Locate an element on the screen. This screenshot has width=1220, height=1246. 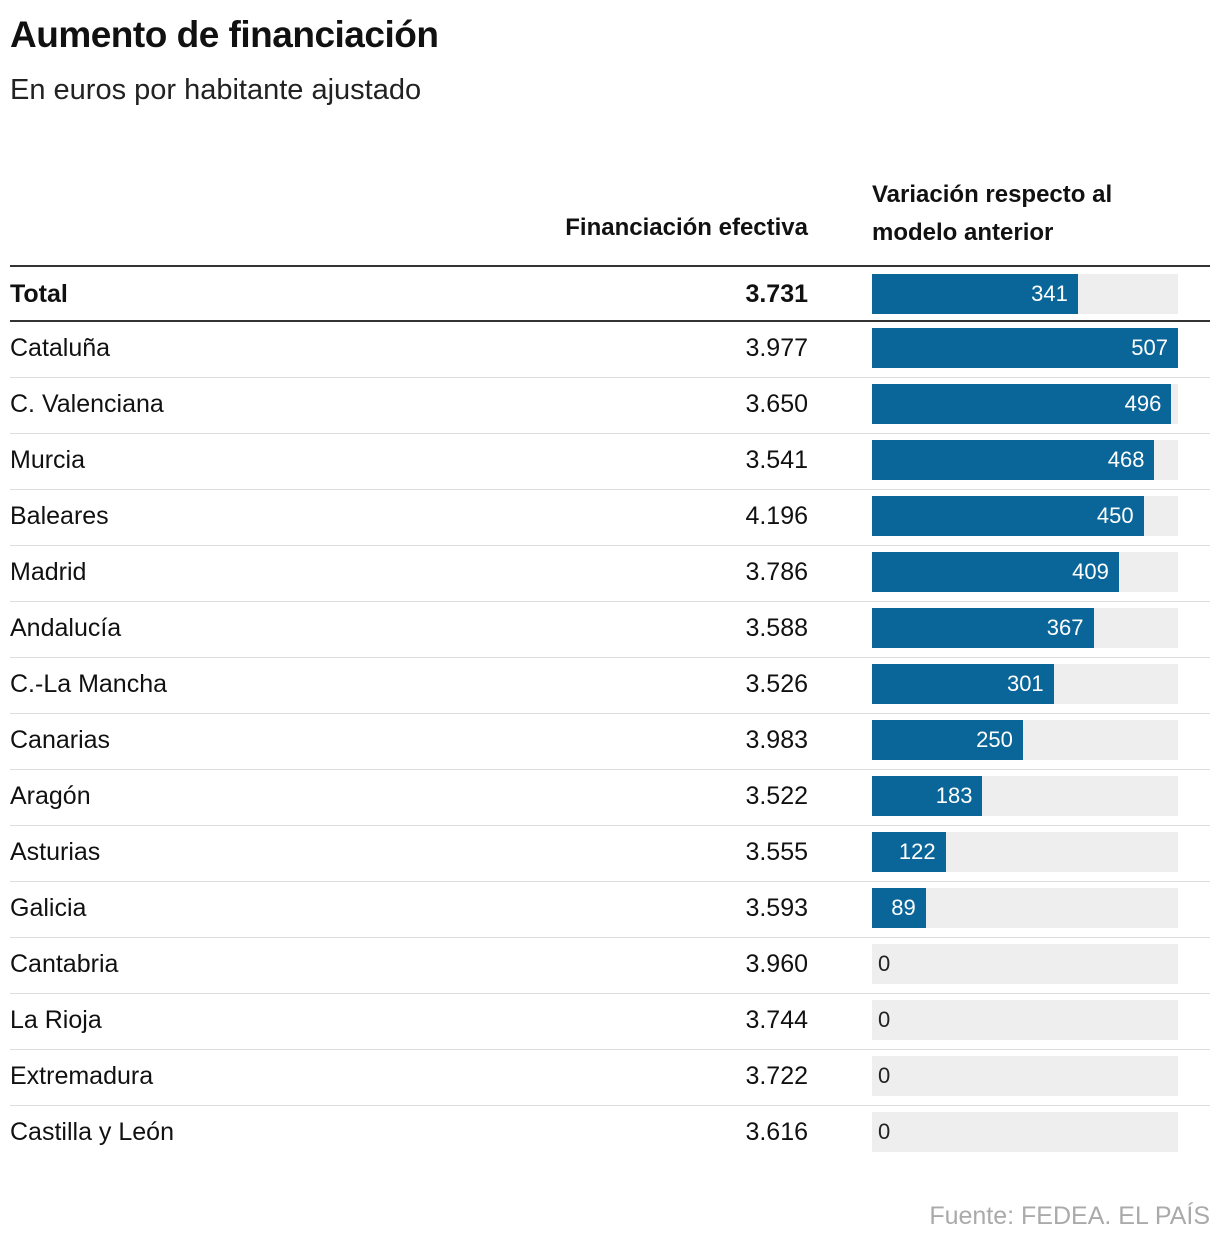
row-name: Baleares is located at coordinates (59, 516).